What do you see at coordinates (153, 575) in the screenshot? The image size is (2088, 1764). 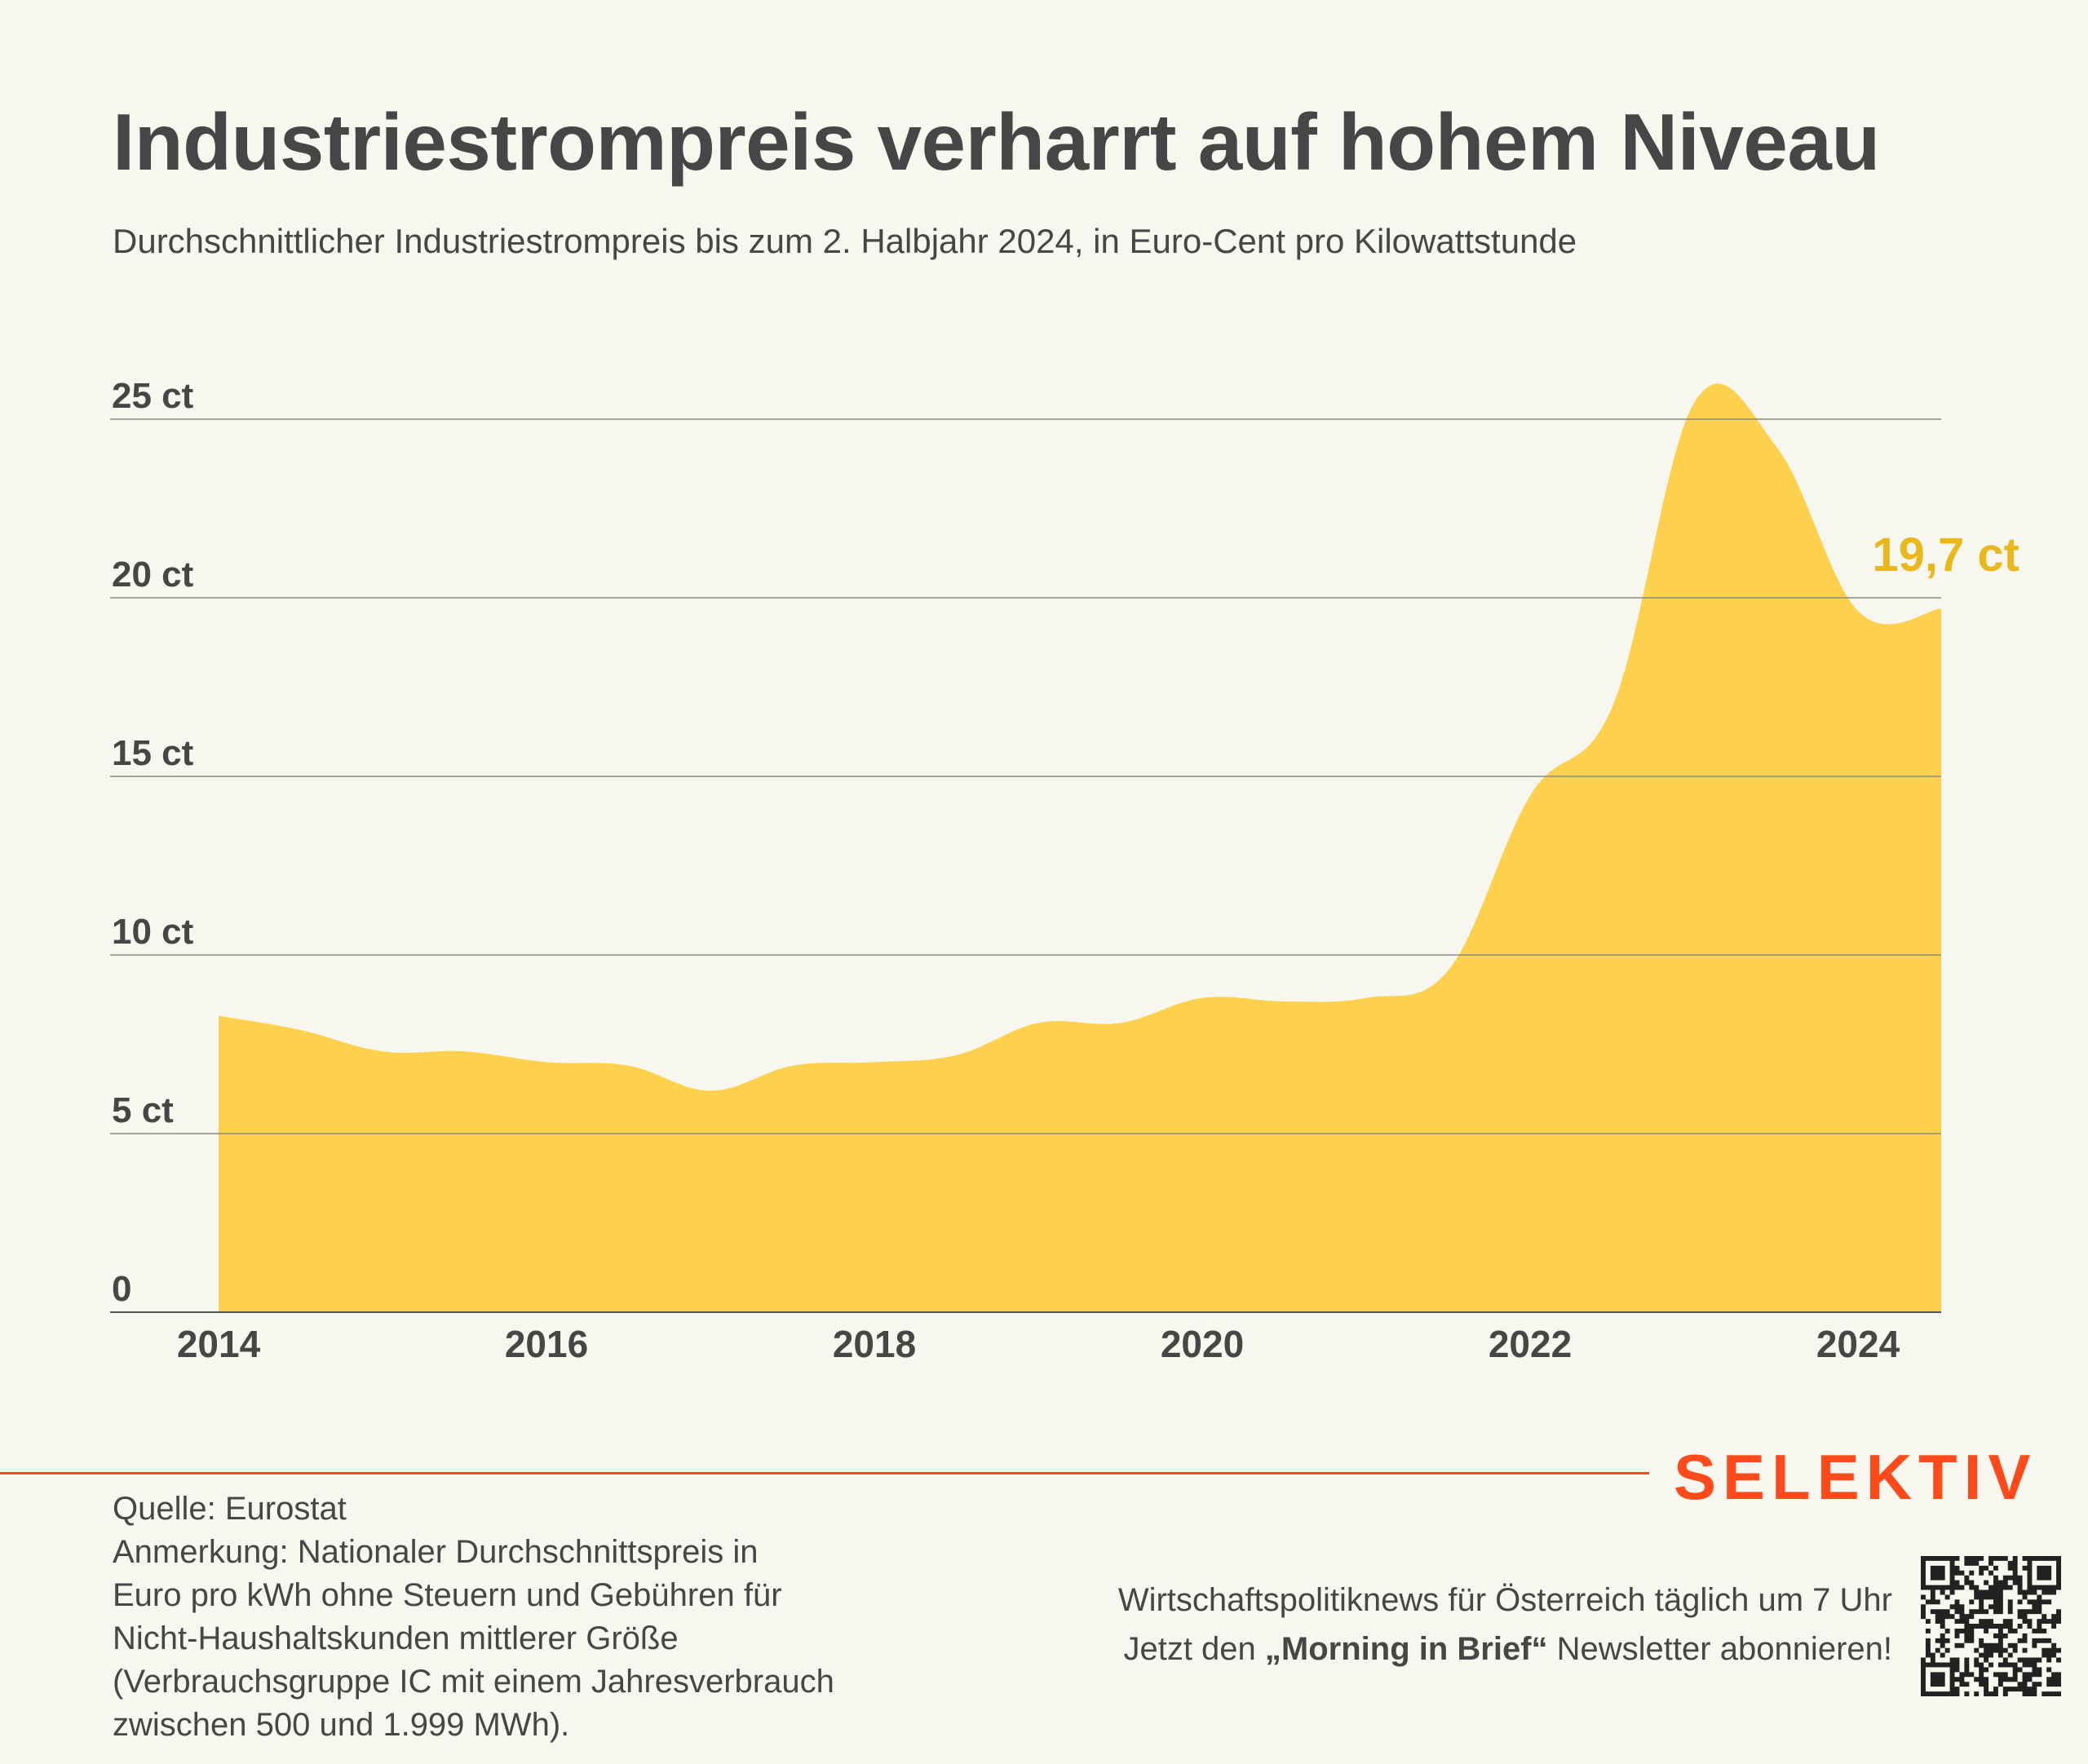 I see `y-tick-label: 20 ct` at bounding box center [153, 575].